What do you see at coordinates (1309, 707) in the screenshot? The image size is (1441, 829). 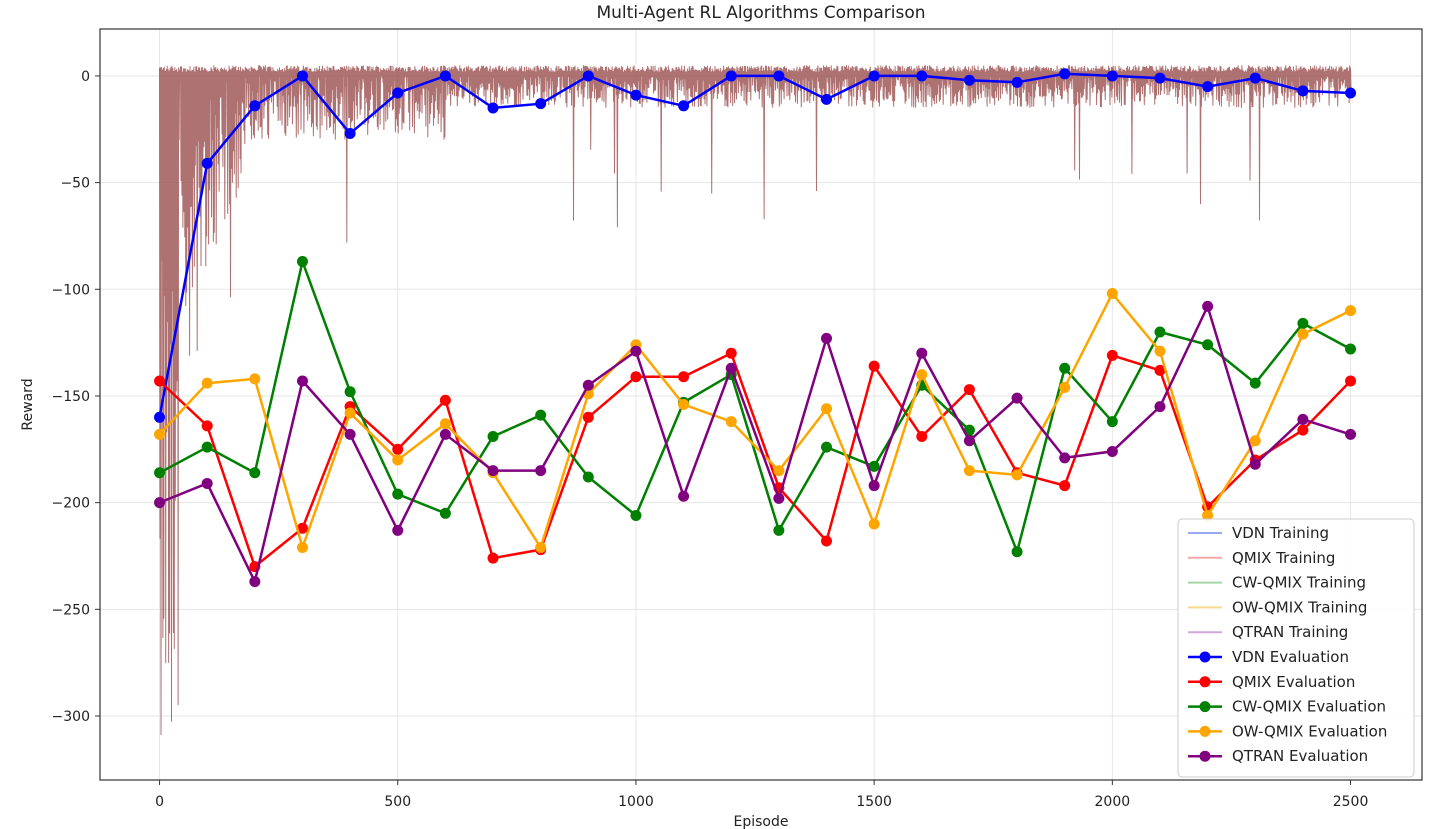 I see `legend-entry: CW-QMIX Evaluation` at bounding box center [1309, 707].